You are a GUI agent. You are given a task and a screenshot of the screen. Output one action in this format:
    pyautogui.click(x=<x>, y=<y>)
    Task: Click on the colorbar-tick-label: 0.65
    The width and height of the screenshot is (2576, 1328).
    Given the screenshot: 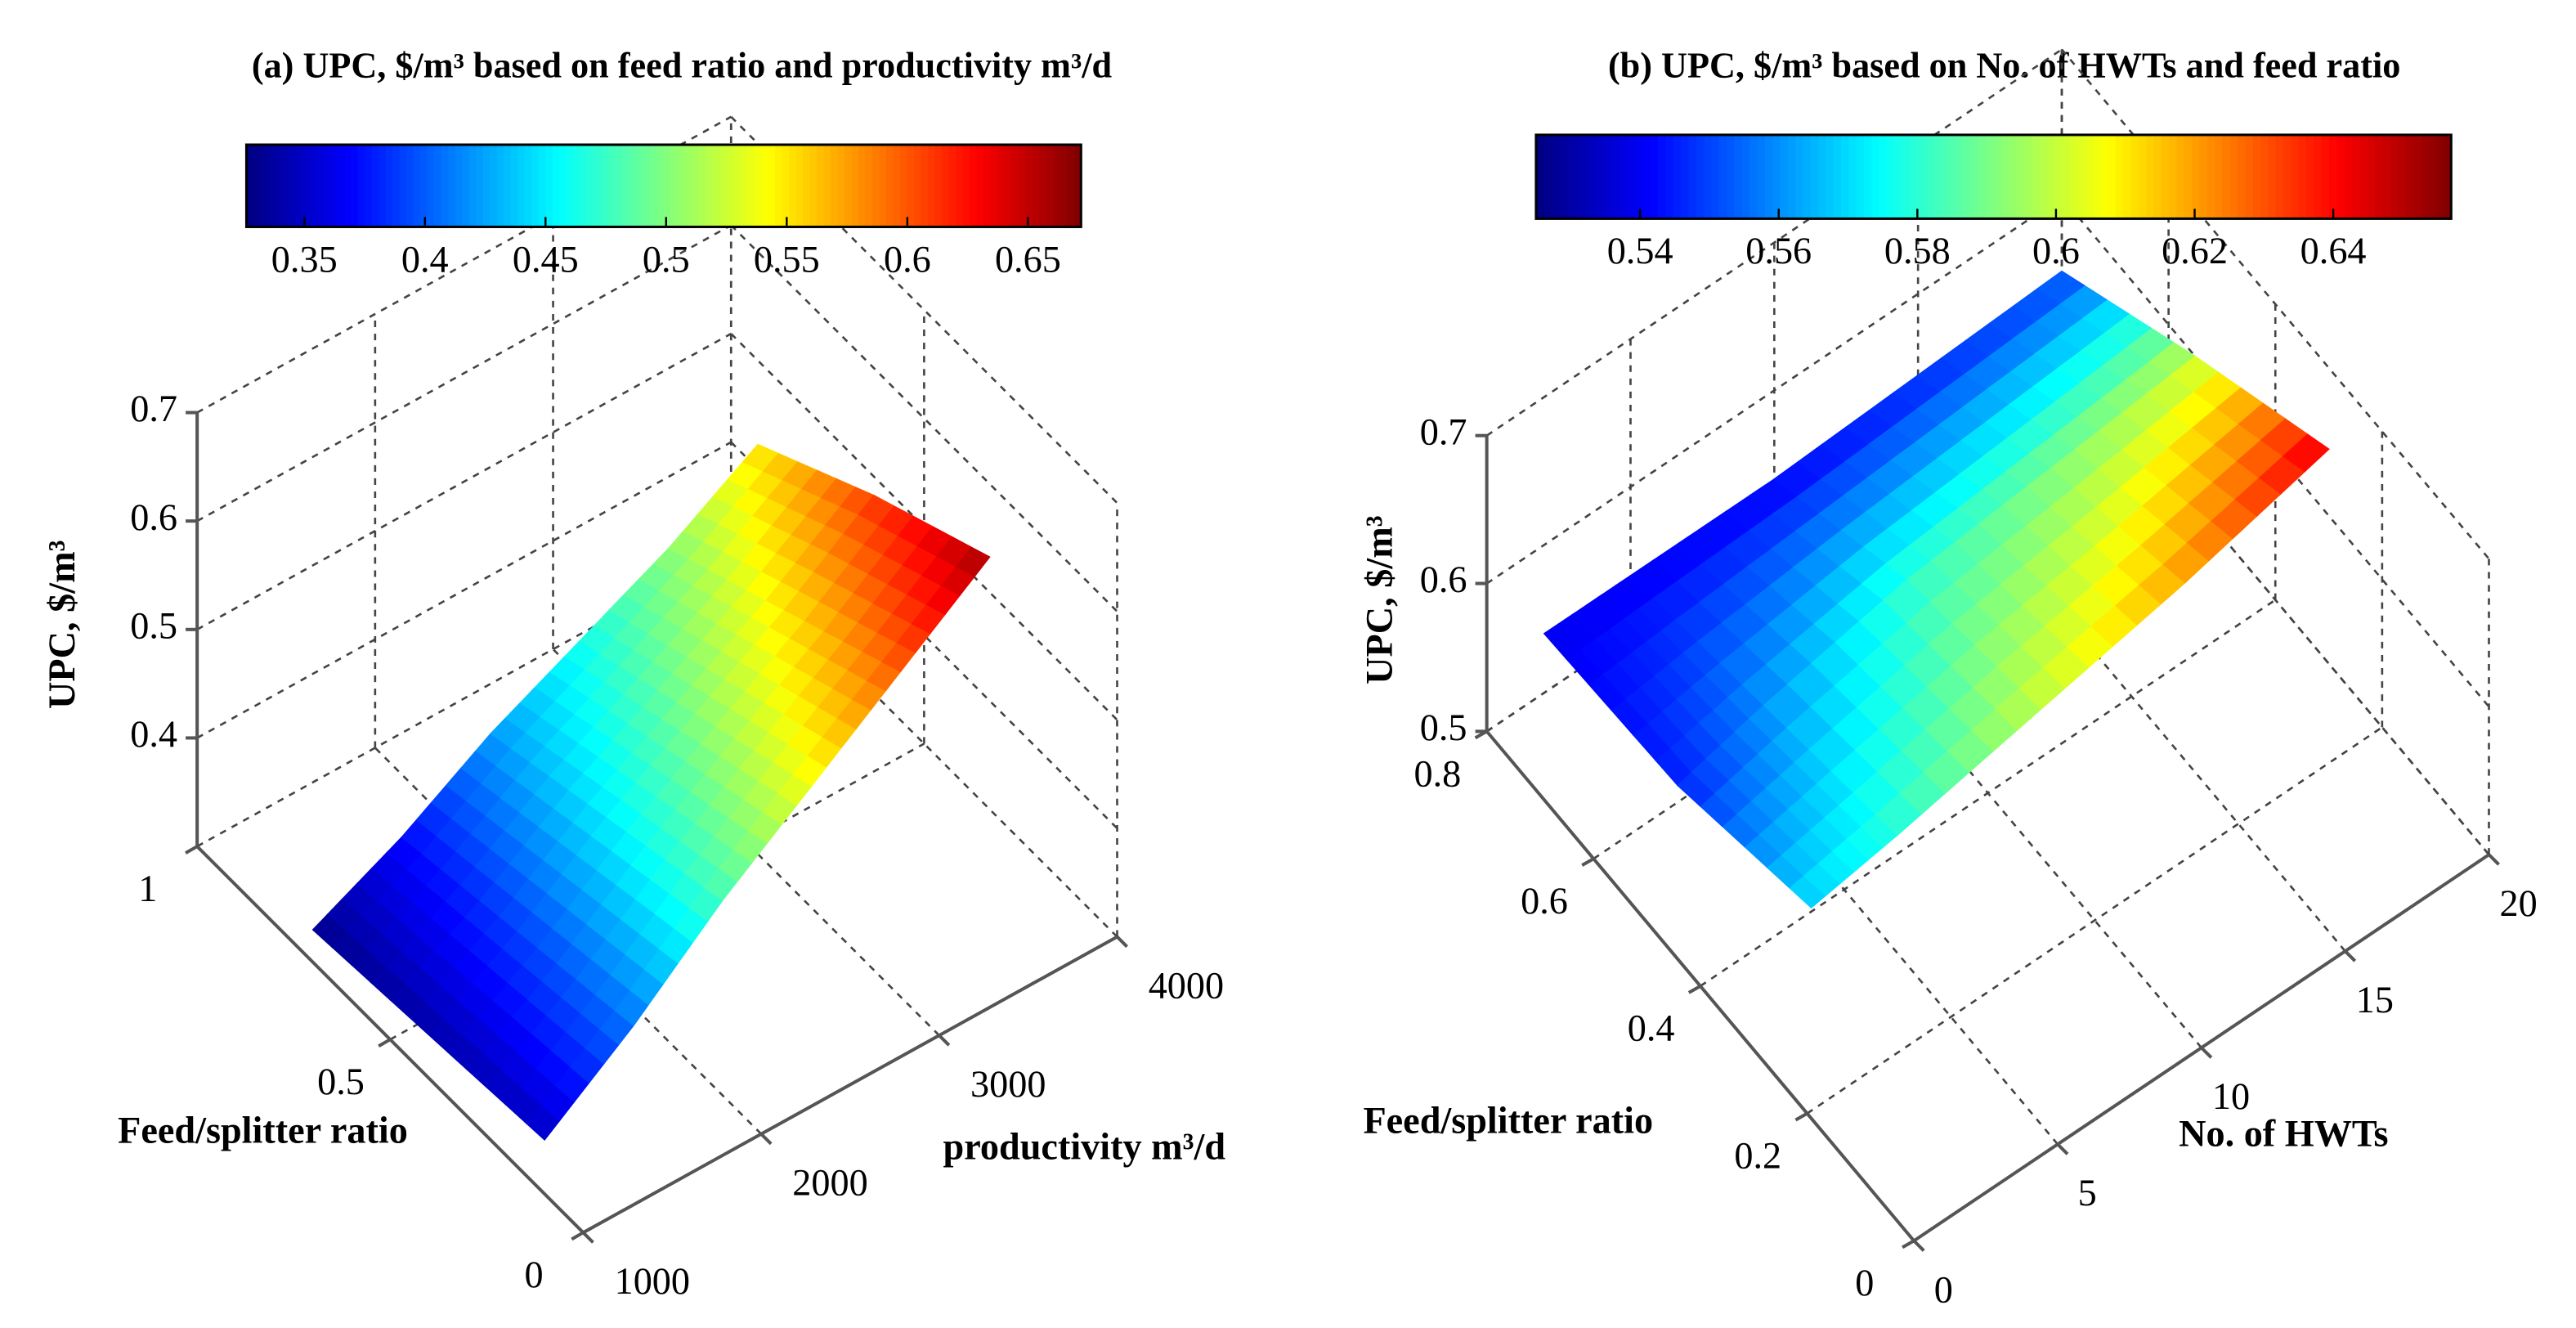 What is the action you would take?
    pyautogui.click(x=1028, y=259)
    